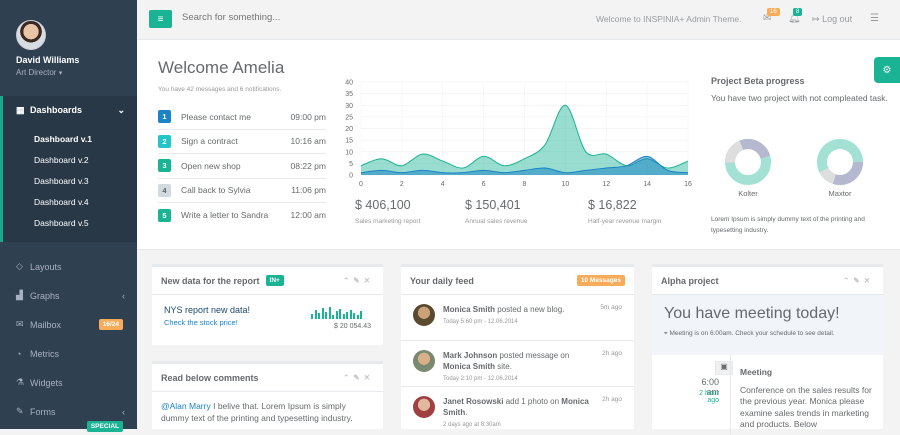  Describe the element at coordinates (600, 280) in the screenshot. I see `messages-label: 10 Messages` at that location.